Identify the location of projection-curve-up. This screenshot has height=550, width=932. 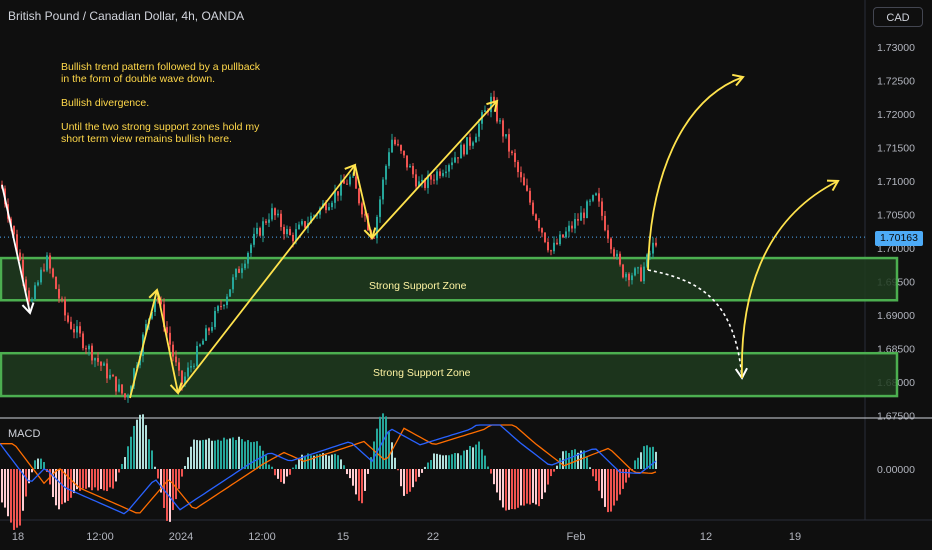
(695, 173).